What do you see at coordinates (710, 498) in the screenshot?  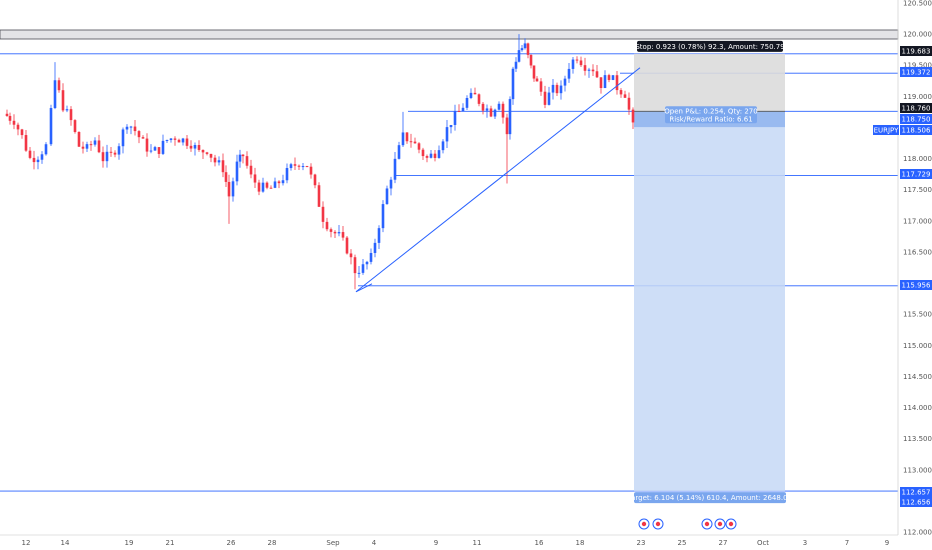 I see `target-label-box` at bounding box center [710, 498].